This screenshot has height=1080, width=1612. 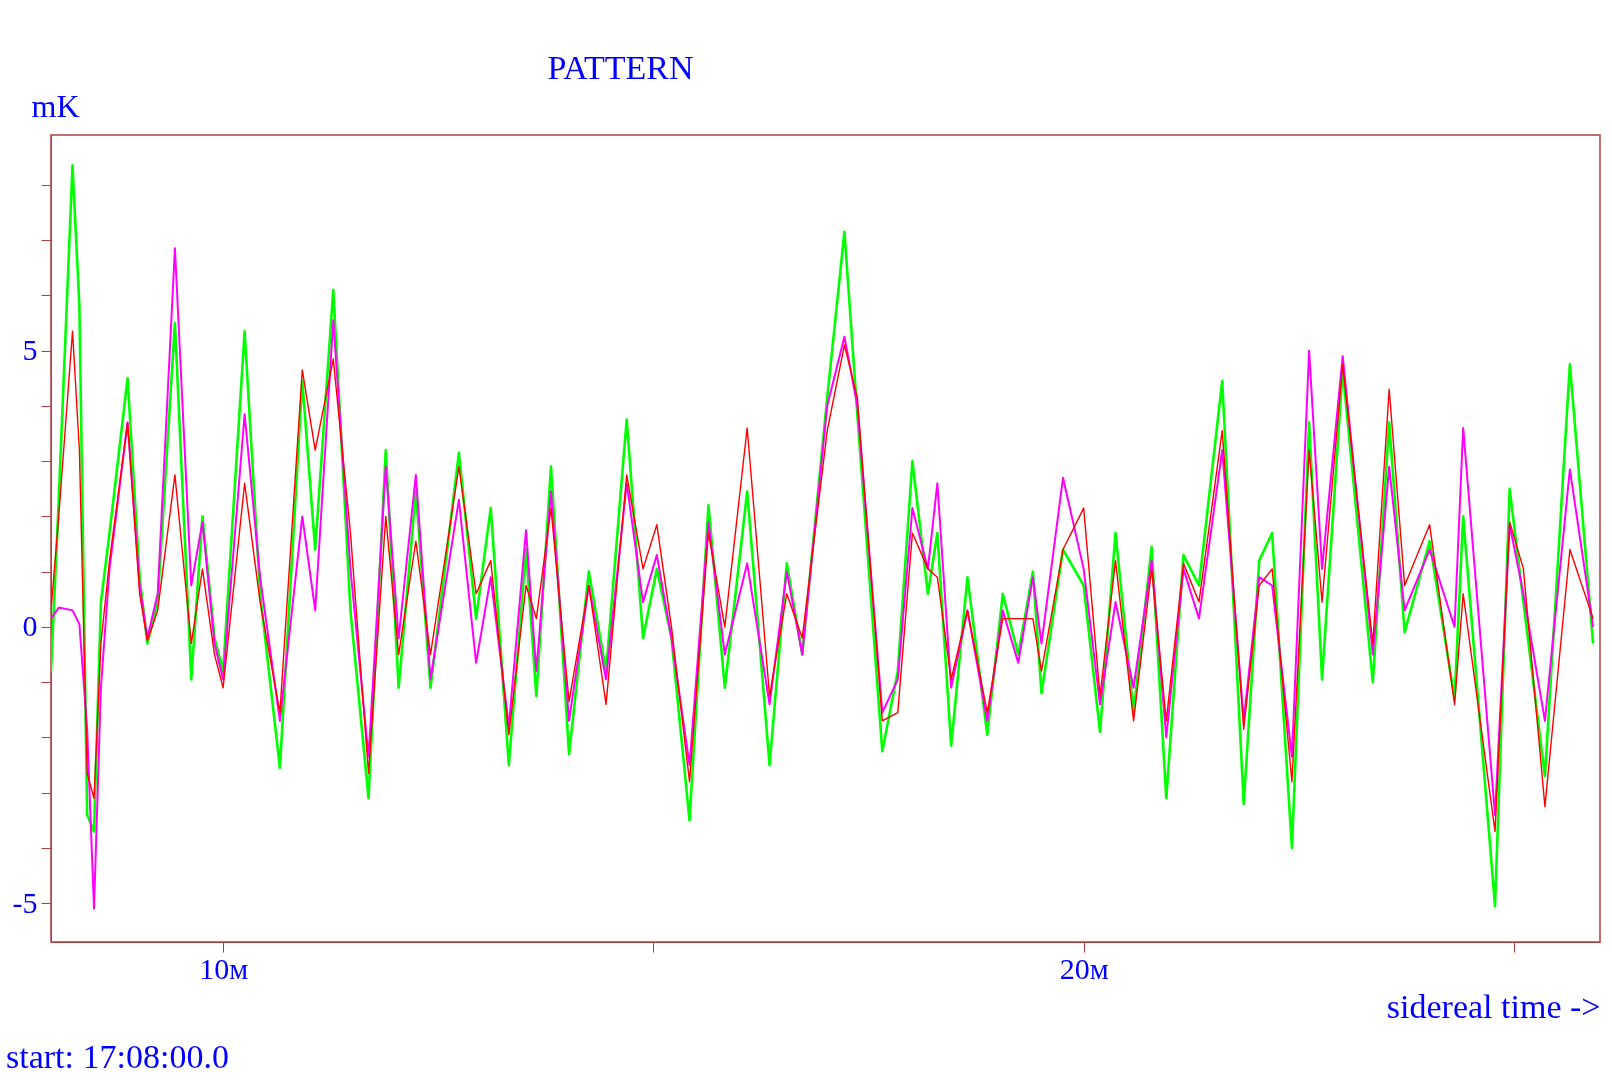 What do you see at coordinates (25, 902) in the screenshot?
I see `y-tick-label: -5` at bounding box center [25, 902].